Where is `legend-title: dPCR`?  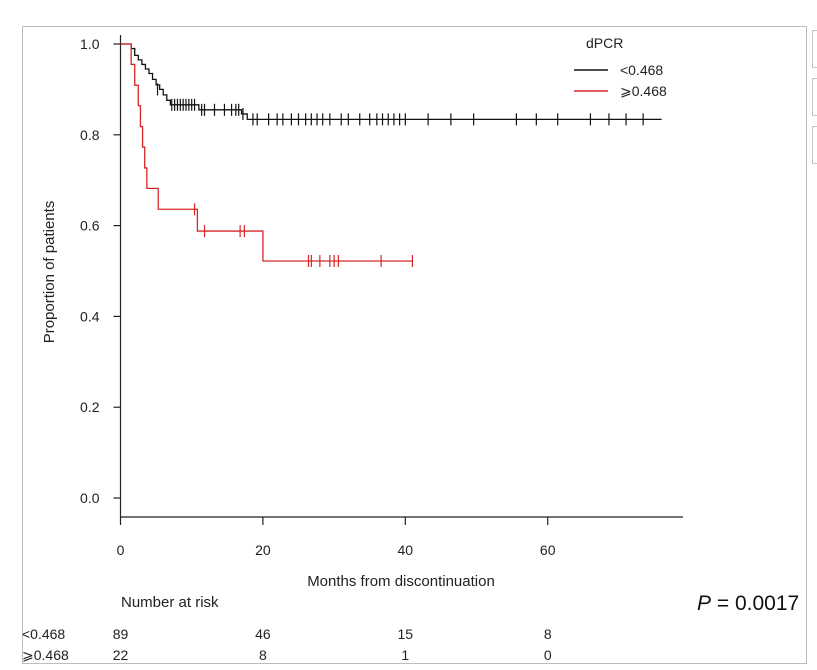 legend-title: dPCR is located at coordinates (604, 43).